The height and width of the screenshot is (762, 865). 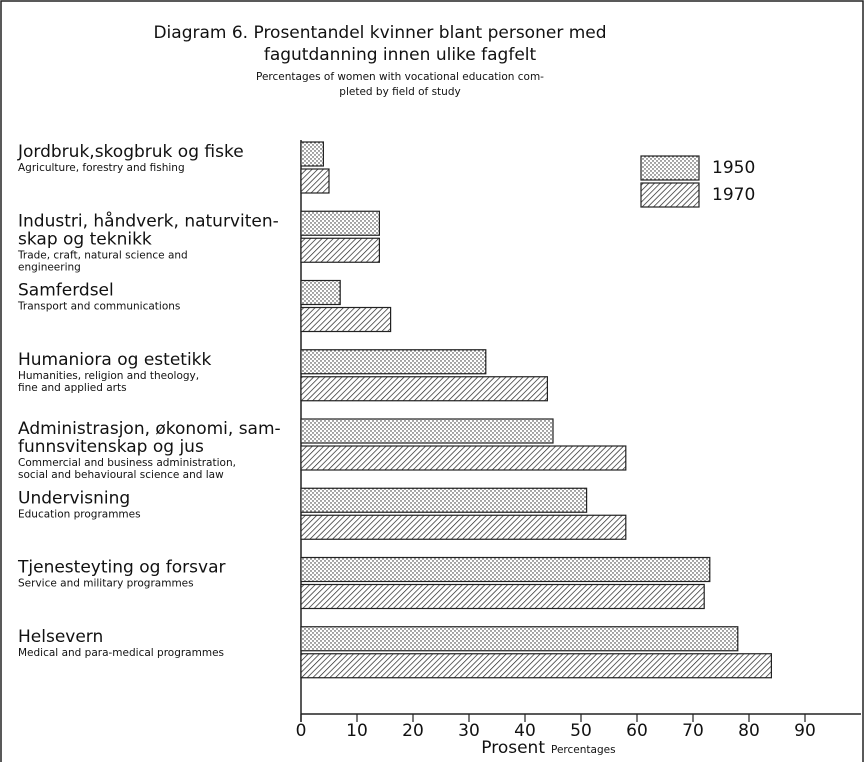 I want to click on x-tick-label: 0, so click(x=301, y=731).